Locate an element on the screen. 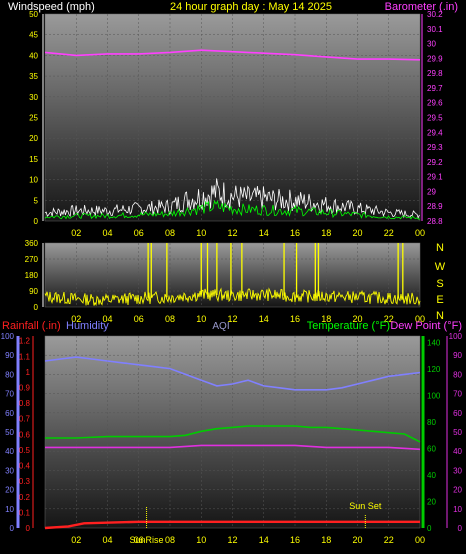  rainfall-axis-title: Rainfall (.in) is located at coordinates (31, 326).